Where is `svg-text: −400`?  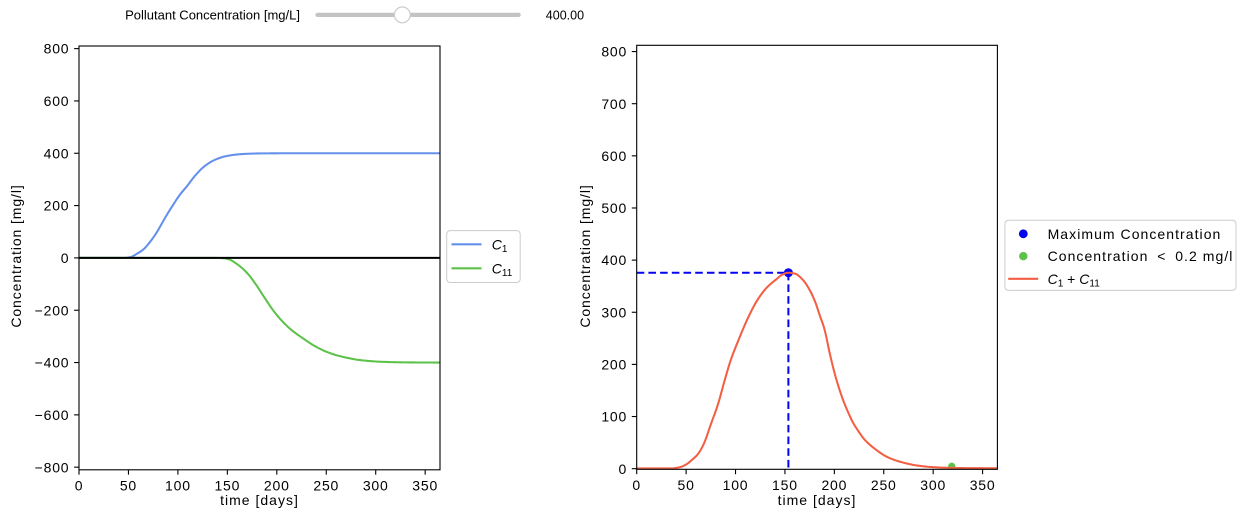
svg-text: −400 is located at coordinates (52, 363).